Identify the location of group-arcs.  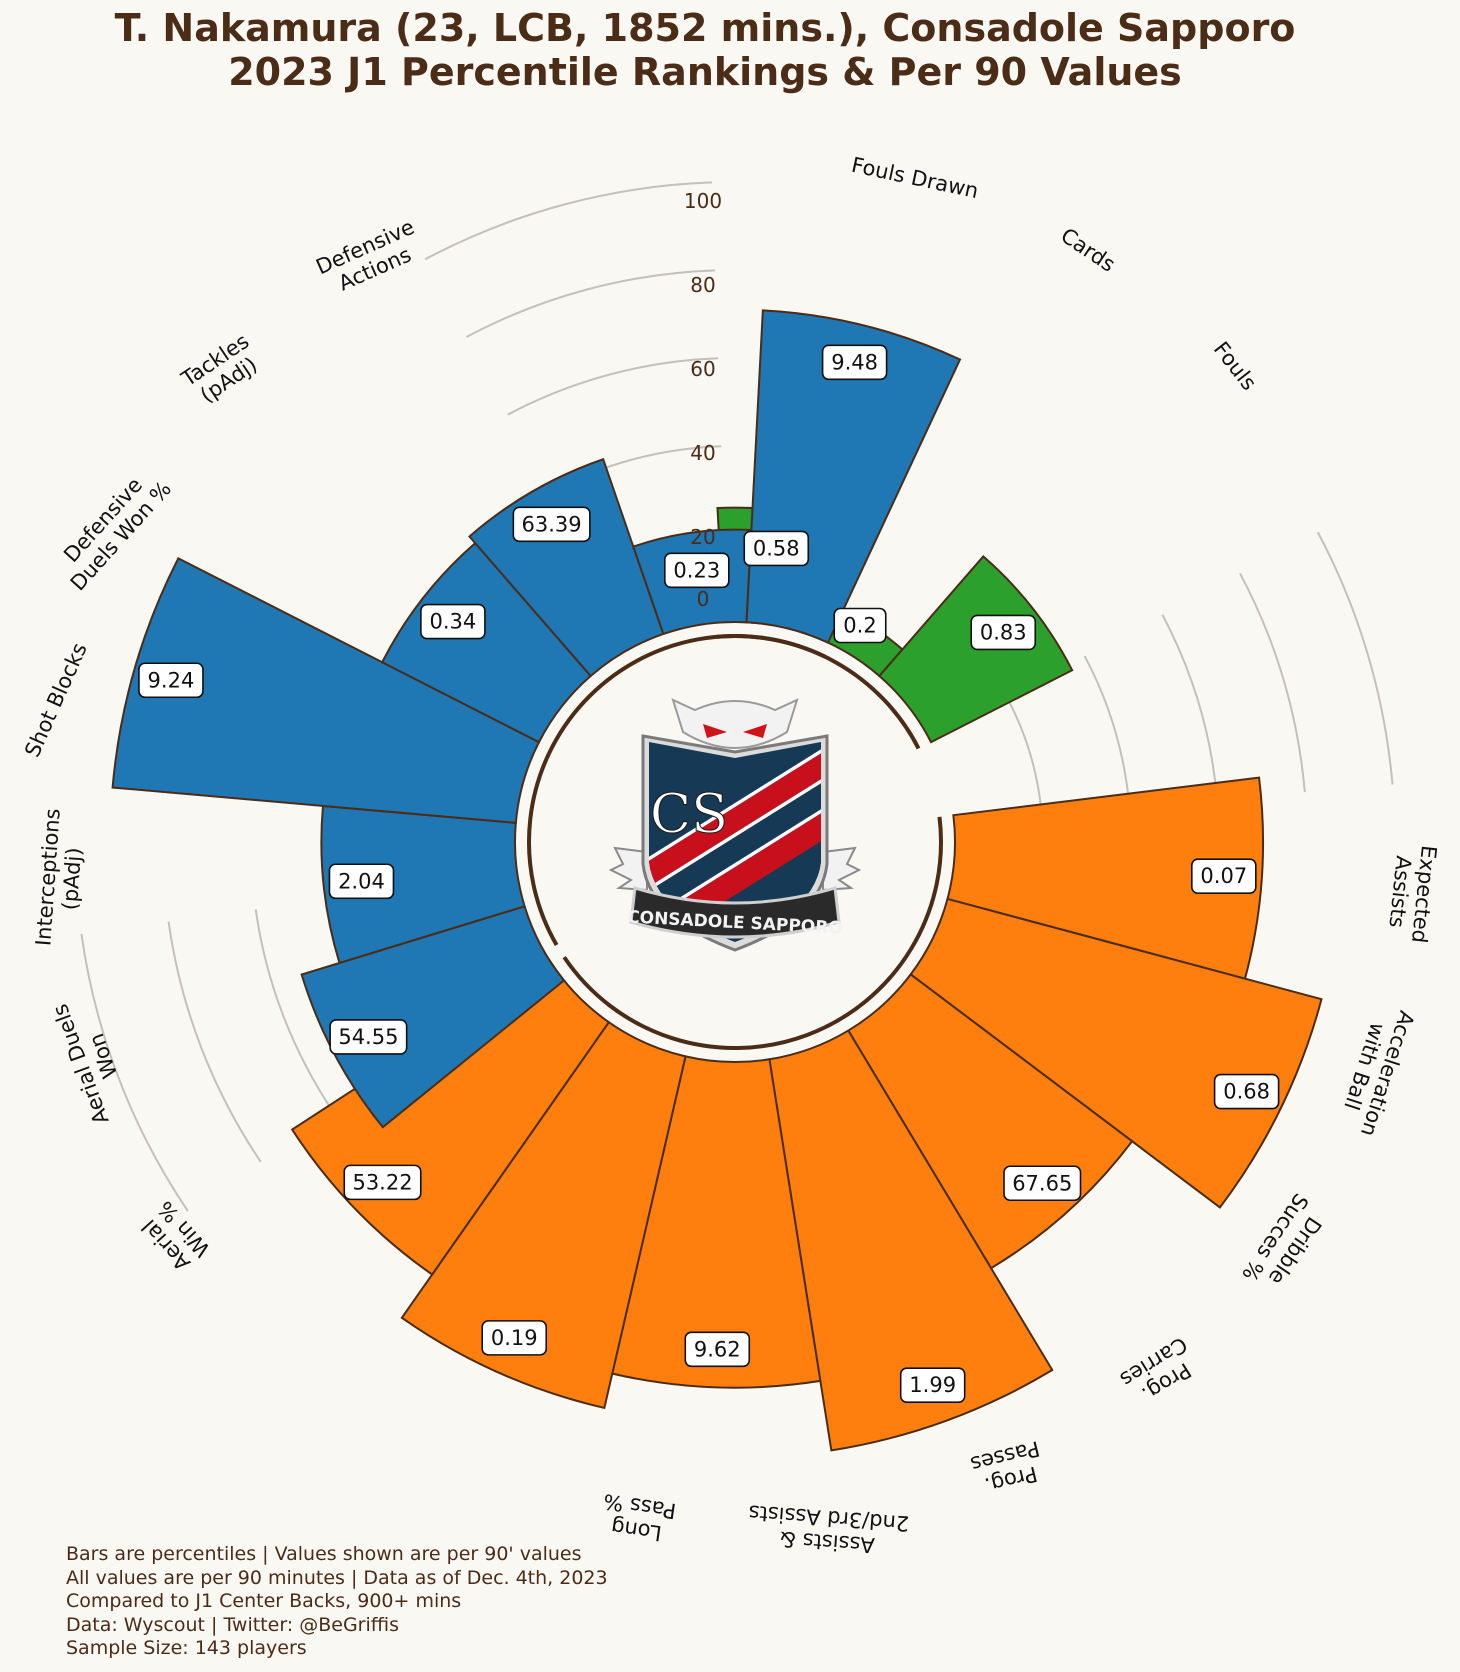
(735, 842).